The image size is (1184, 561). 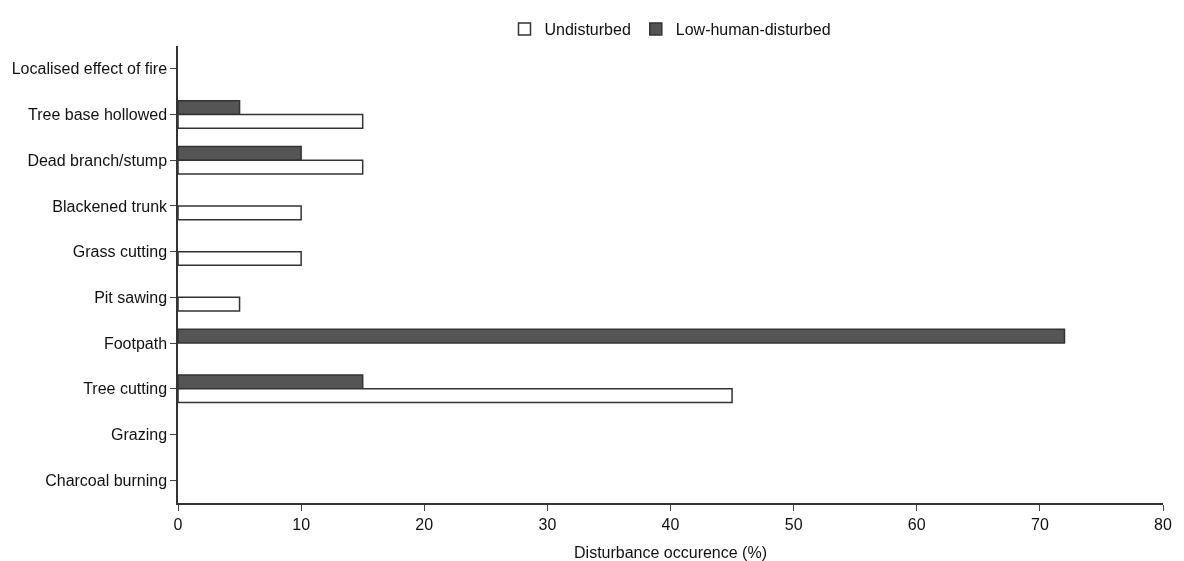 I want to click on x-tick-label: 30, so click(x=547, y=524).